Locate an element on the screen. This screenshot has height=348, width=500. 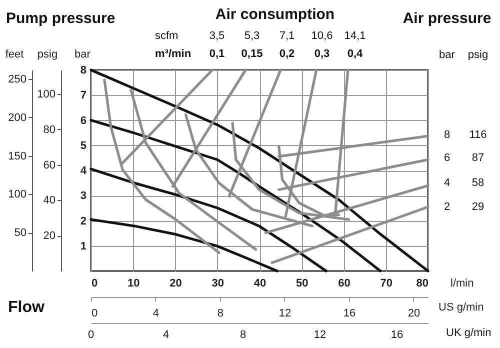
y3-axis-title: feet is located at coordinates (14, 54).